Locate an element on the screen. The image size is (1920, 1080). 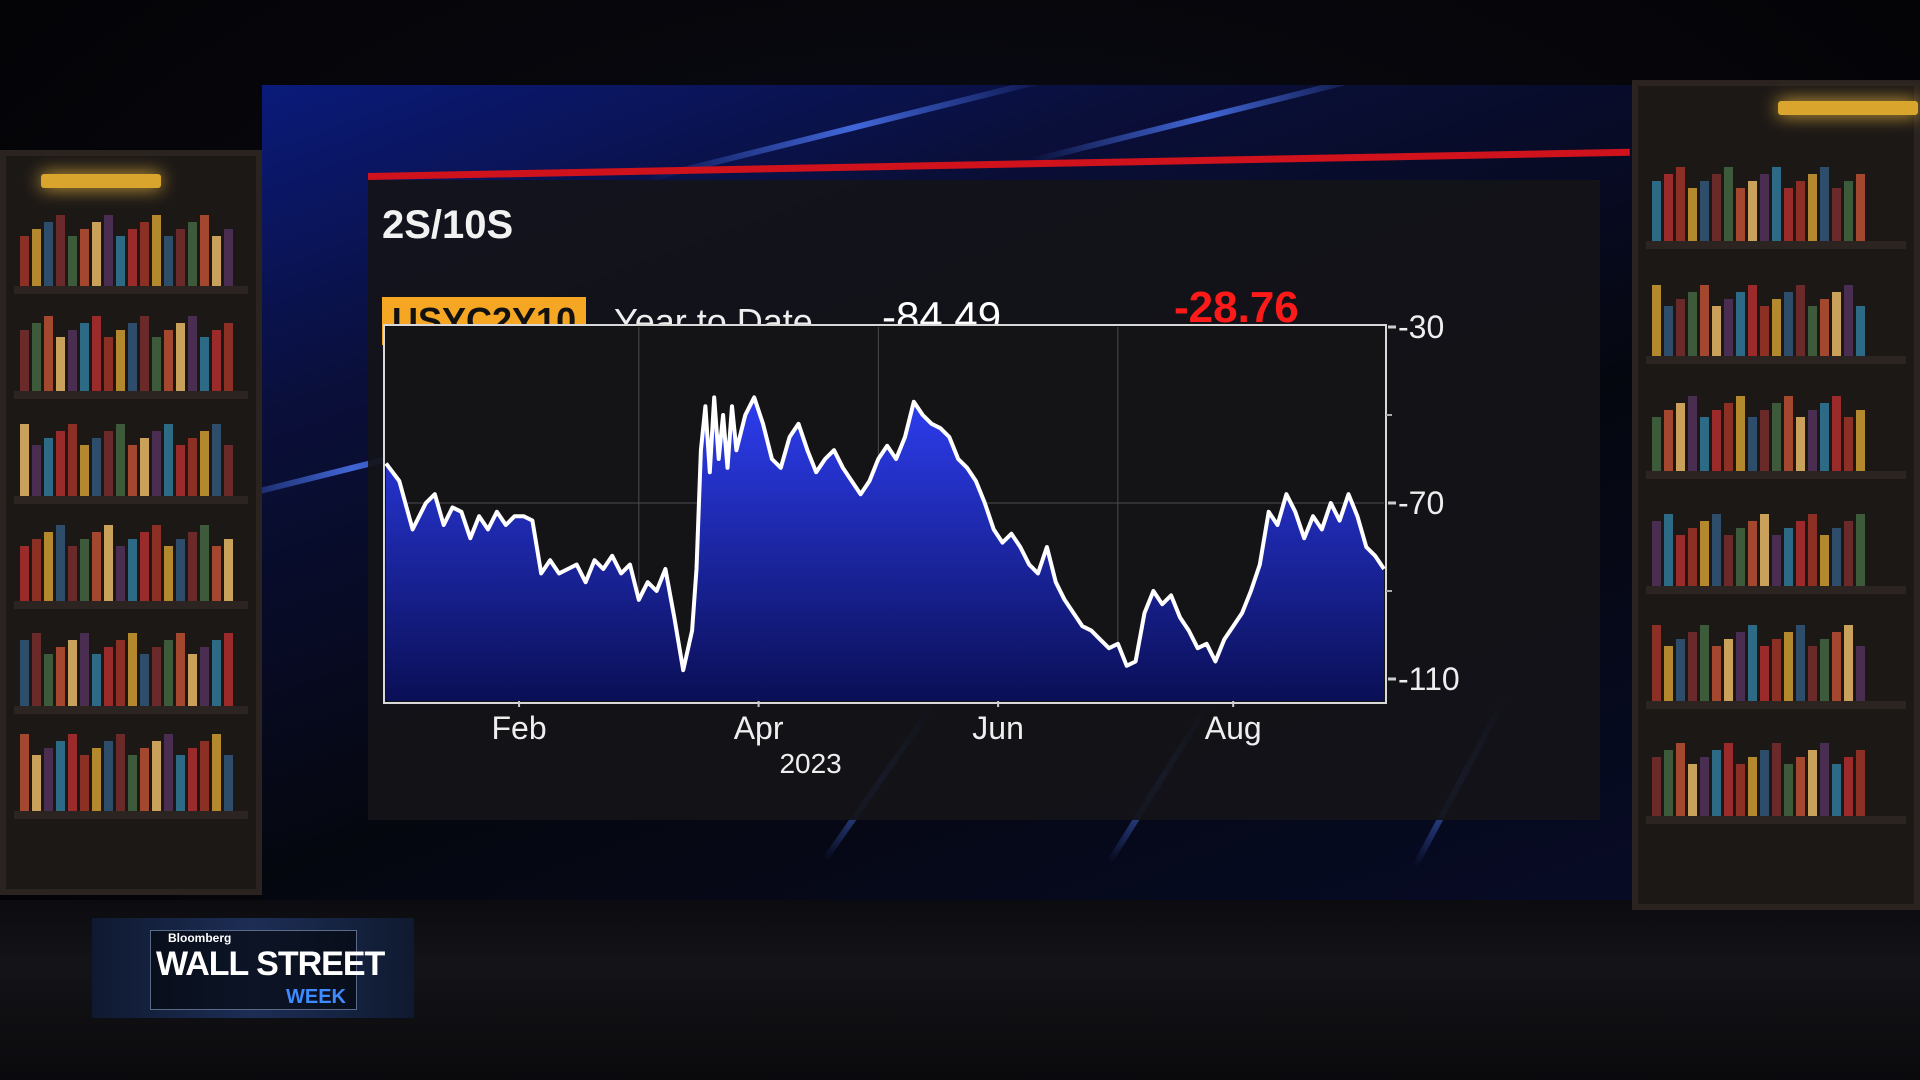
x-tick-label: Aug is located at coordinates (1233, 728).